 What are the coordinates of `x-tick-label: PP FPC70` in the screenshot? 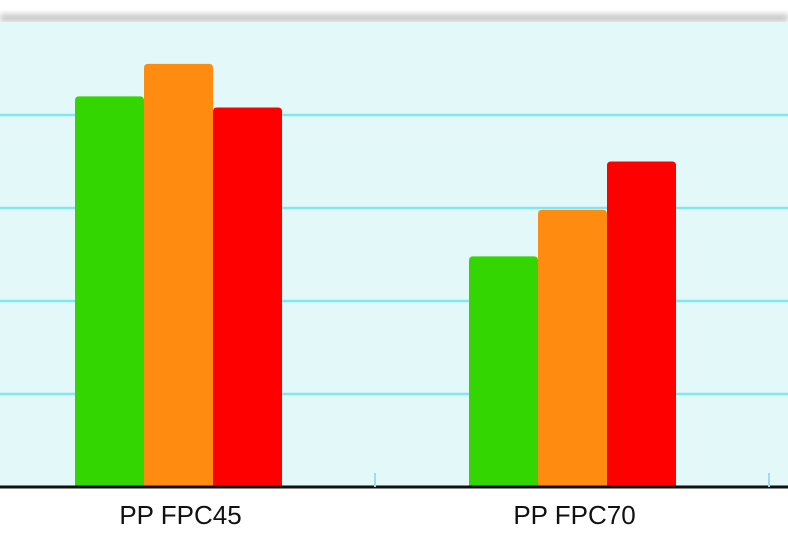 It's located at (574, 515).